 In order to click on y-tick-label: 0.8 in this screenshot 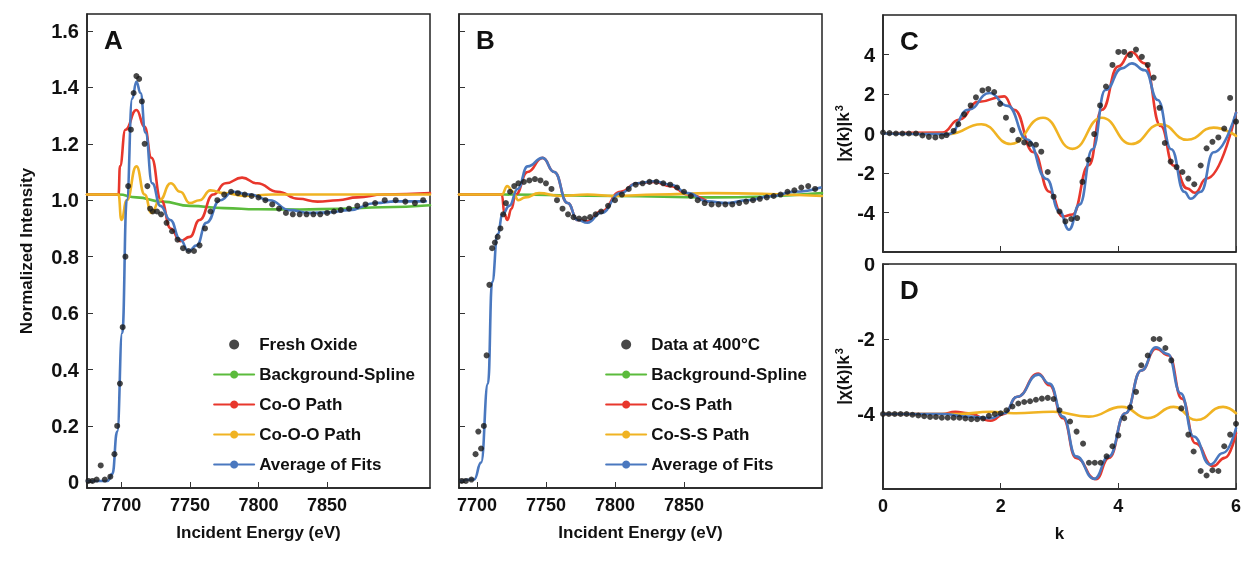, I will do `click(65, 256)`.